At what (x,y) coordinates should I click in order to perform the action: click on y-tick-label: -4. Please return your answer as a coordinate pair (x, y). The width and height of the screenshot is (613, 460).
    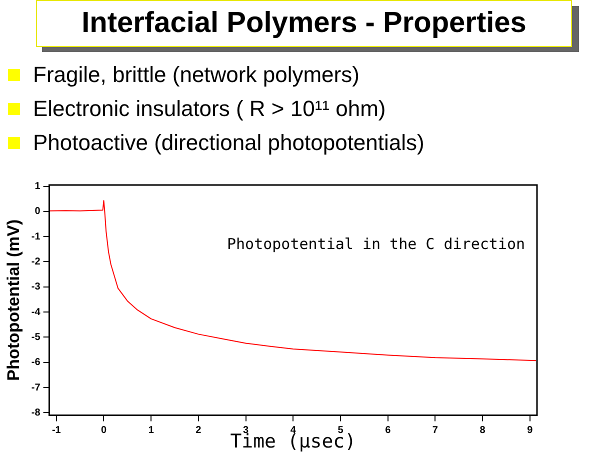
    Looking at the image, I should click on (36, 312).